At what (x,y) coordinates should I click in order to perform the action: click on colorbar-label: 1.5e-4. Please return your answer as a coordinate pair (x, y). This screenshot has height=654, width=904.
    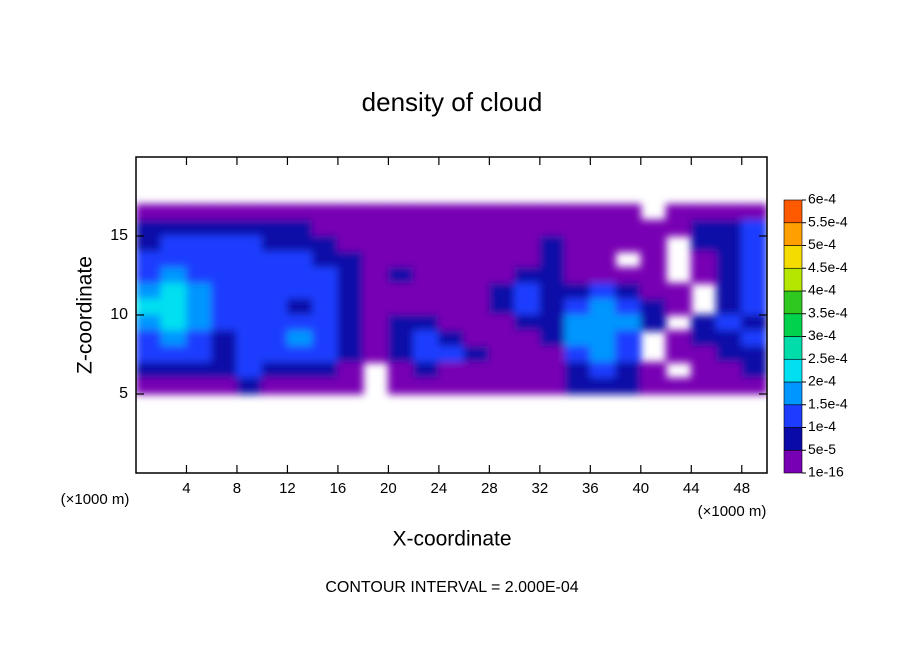
    Looking at the image, I should click on (828, 403).